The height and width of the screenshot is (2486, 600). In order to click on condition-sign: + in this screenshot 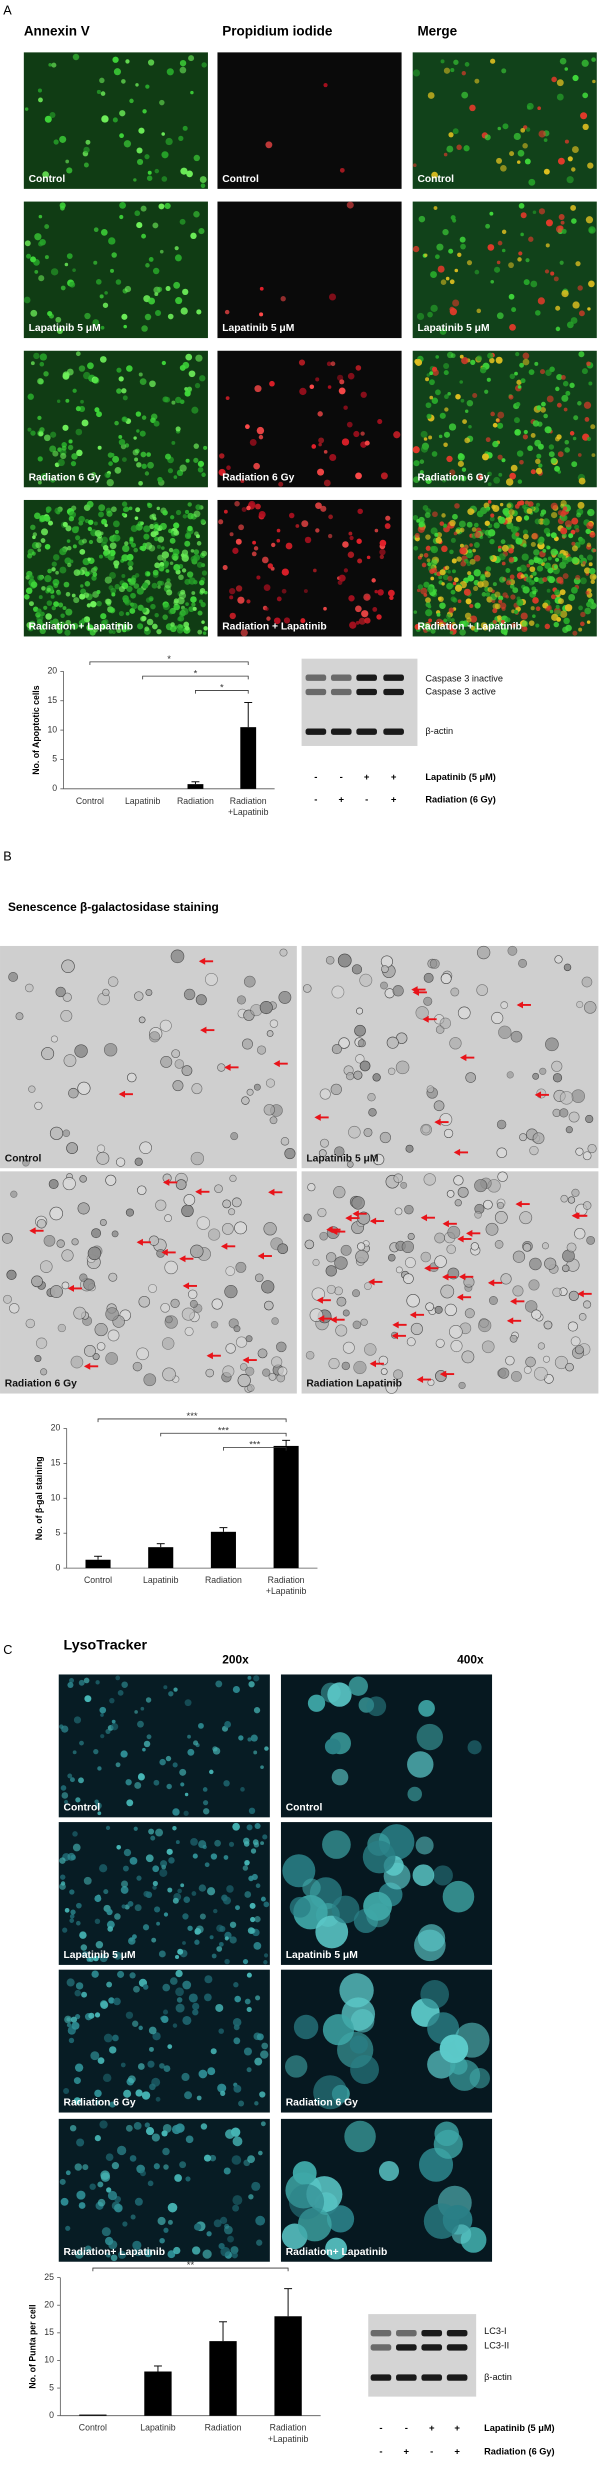, I will do `click(432, 2428)`.